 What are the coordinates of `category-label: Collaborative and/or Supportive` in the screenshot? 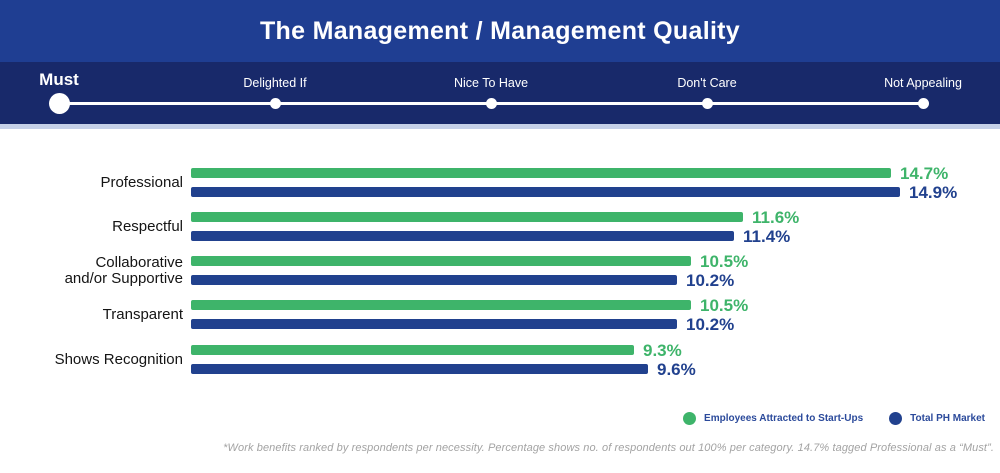 It's located at (91, 270).